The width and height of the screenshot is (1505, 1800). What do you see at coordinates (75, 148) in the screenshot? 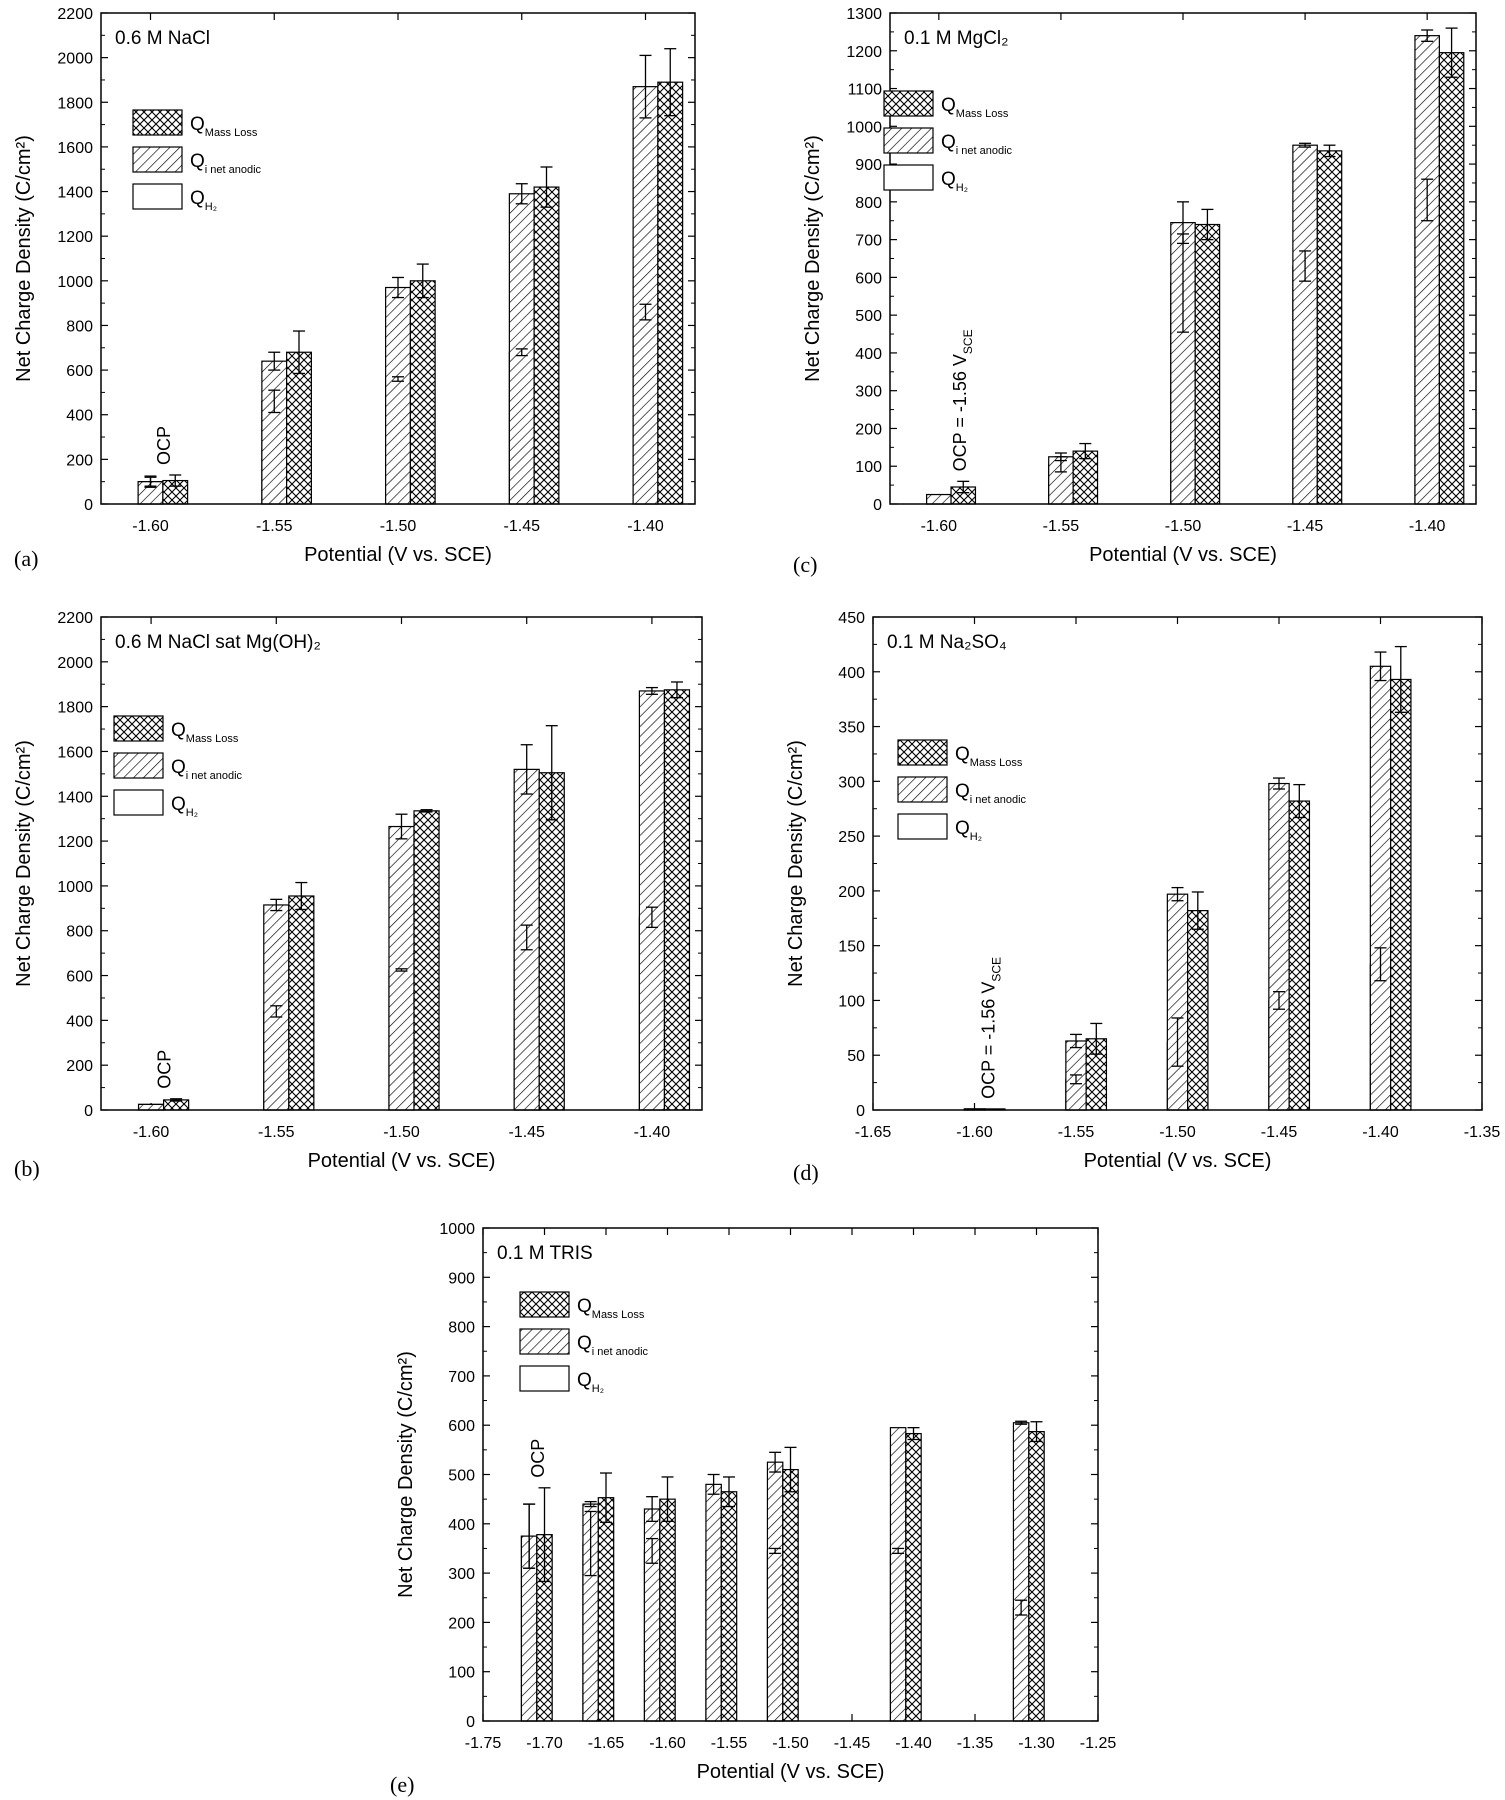
I see `y-tick-label: 1600` at bounding box center [75, 148].